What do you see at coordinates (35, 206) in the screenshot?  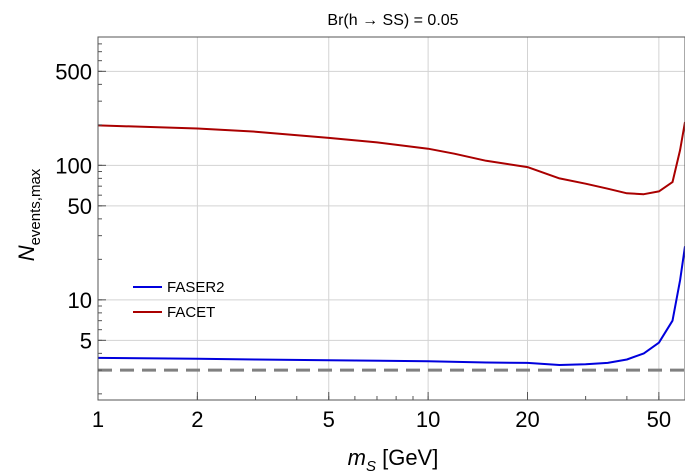 I see `y-axis-title-sub: events,max` at bounding box center [35, 206].